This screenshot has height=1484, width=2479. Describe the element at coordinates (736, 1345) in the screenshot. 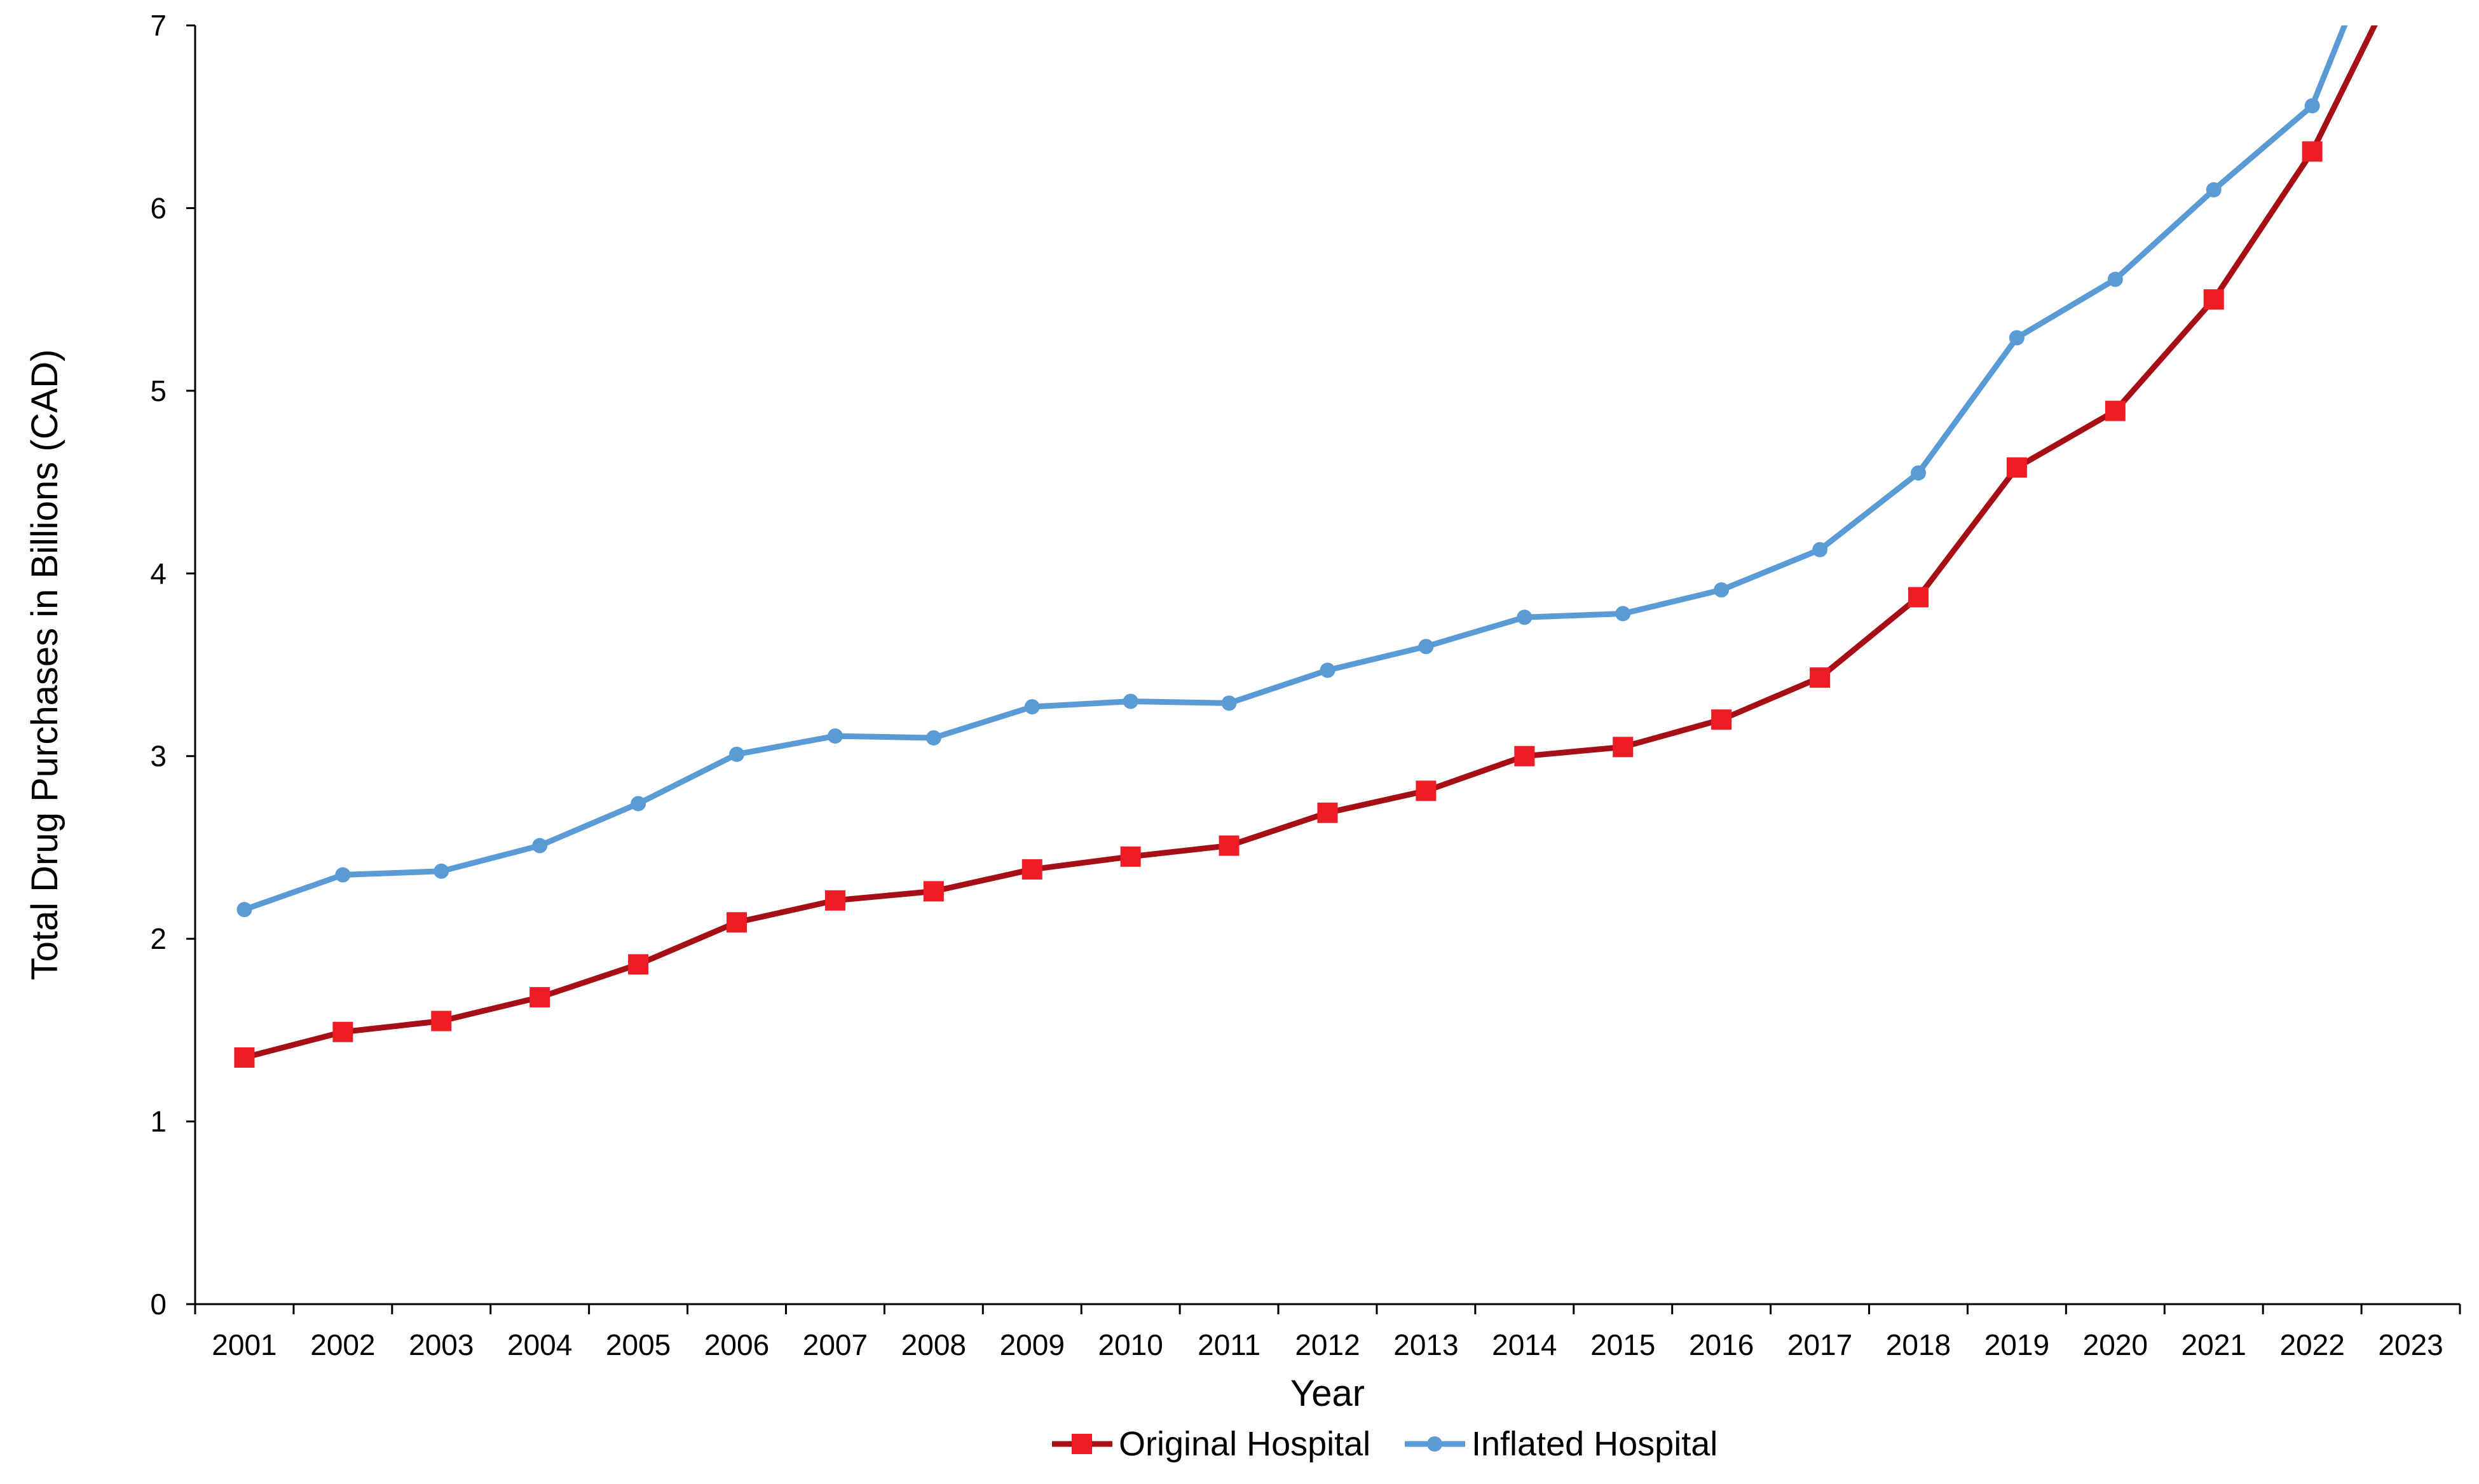

I see `x-tick-label: 2006` at that location.